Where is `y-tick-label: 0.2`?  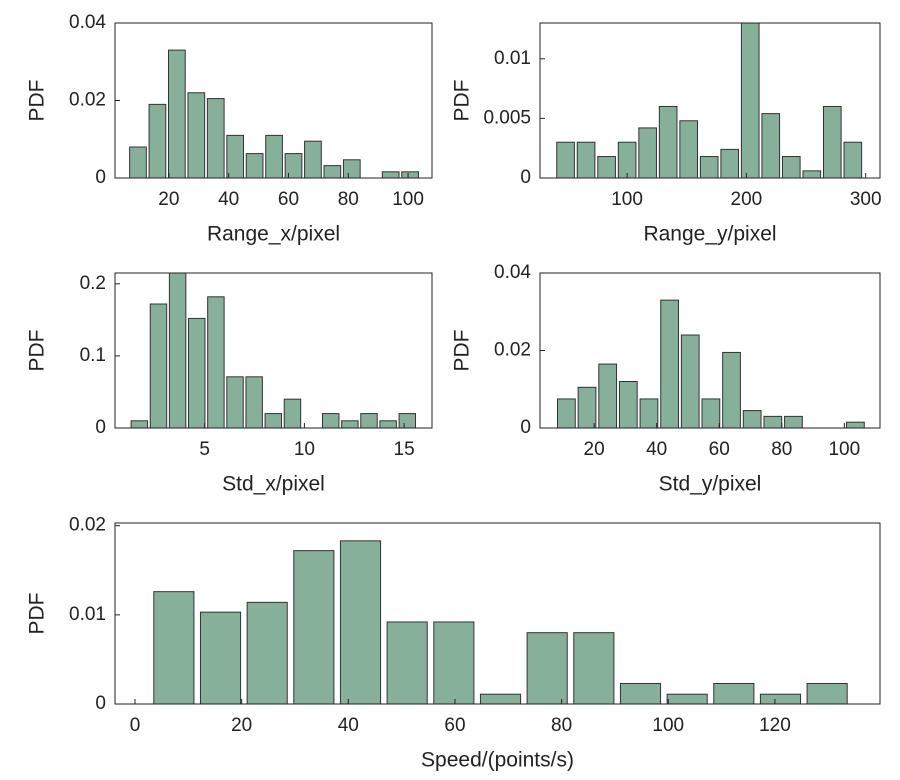
y-tick-label: 0.2 is located at coordinates (93, 283).